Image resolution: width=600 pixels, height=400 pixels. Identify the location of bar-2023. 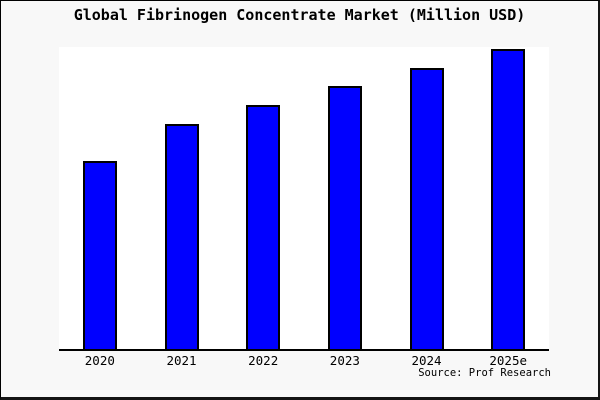
(344, 217).